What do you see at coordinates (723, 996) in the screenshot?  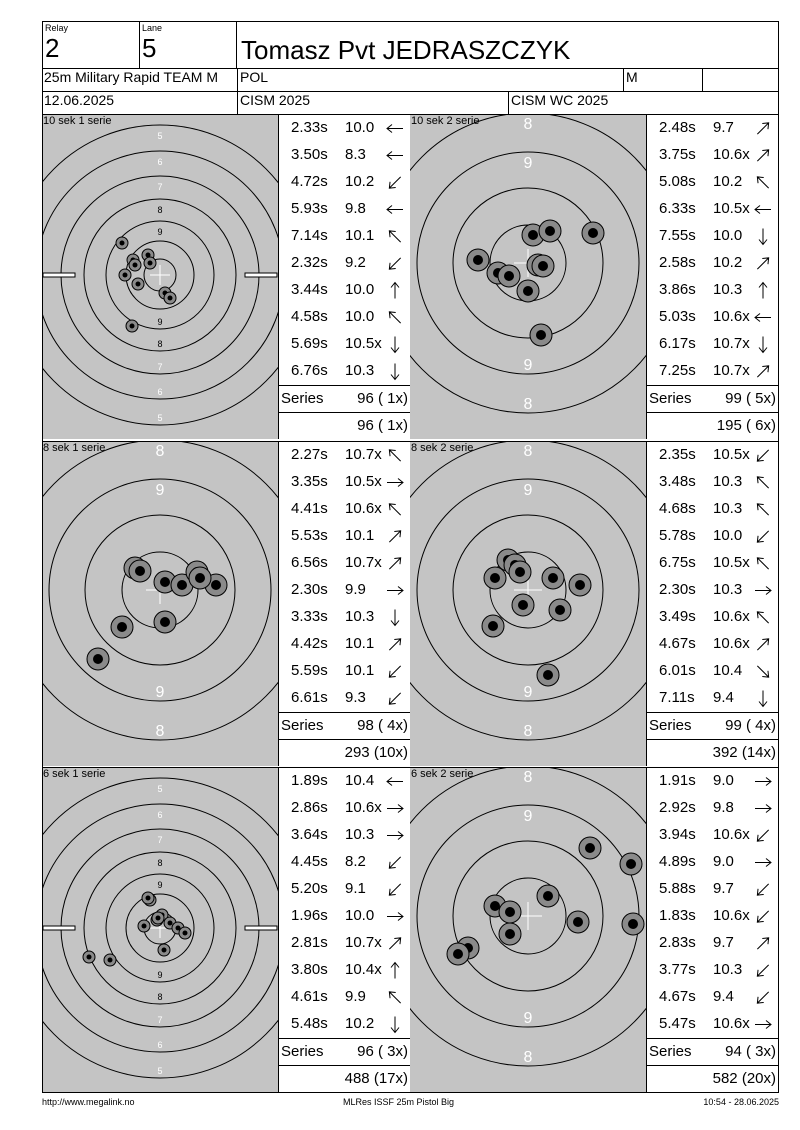 I see `shot-value: 9.4` at bounding box center [723, 996].